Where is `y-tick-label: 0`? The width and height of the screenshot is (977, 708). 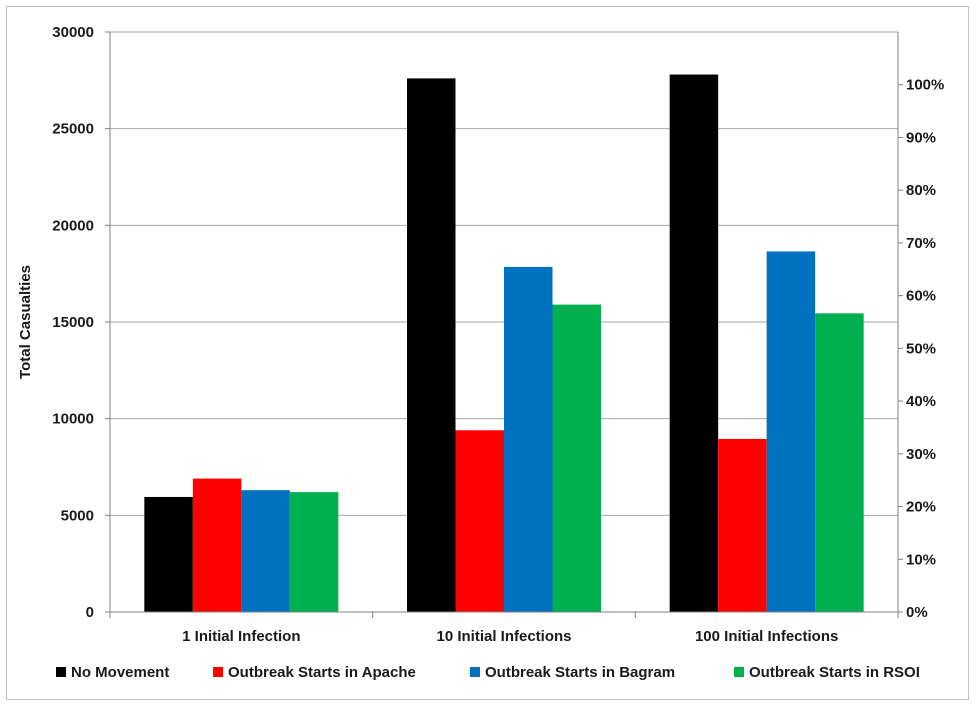 y-tick-label: 0 is located at coordinates (90, 612).